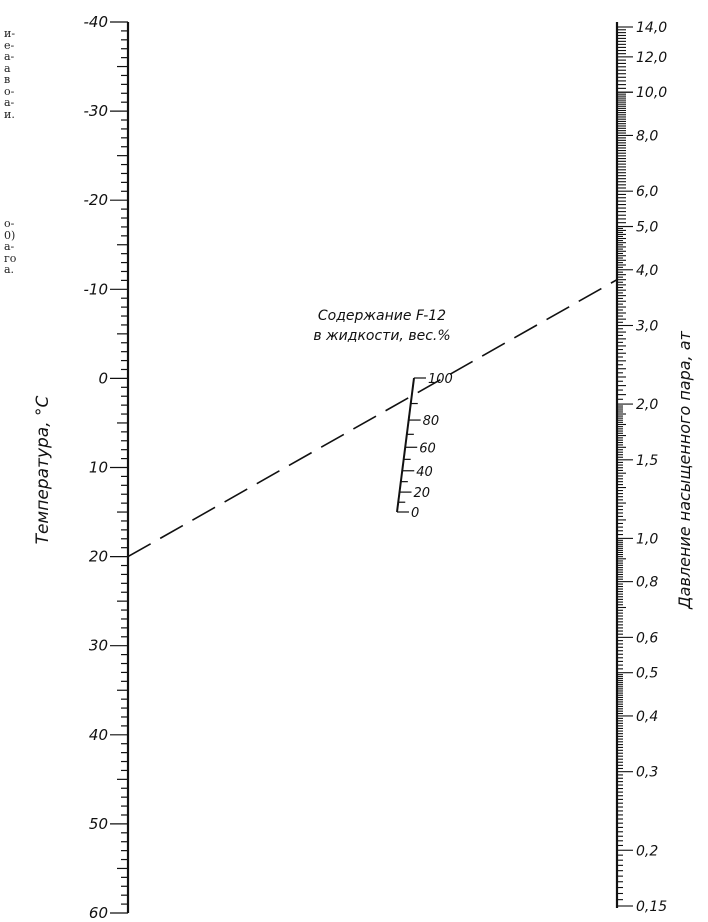 The image size is (708, 922). I want to click on temperature-tick-label: 40, so click(98, 735).